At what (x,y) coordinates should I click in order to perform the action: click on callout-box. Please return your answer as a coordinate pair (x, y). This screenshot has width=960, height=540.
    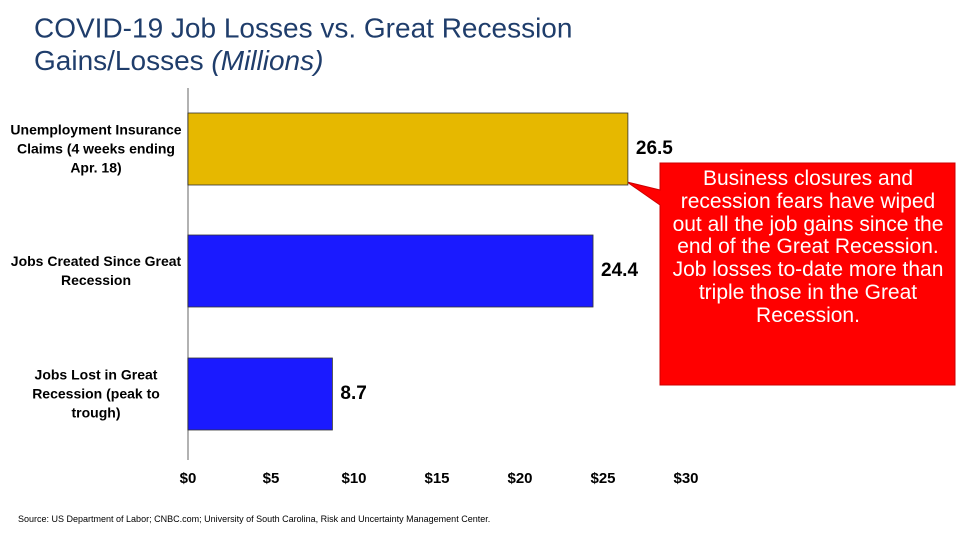
    Looking at the image, I should click on (791, 274).